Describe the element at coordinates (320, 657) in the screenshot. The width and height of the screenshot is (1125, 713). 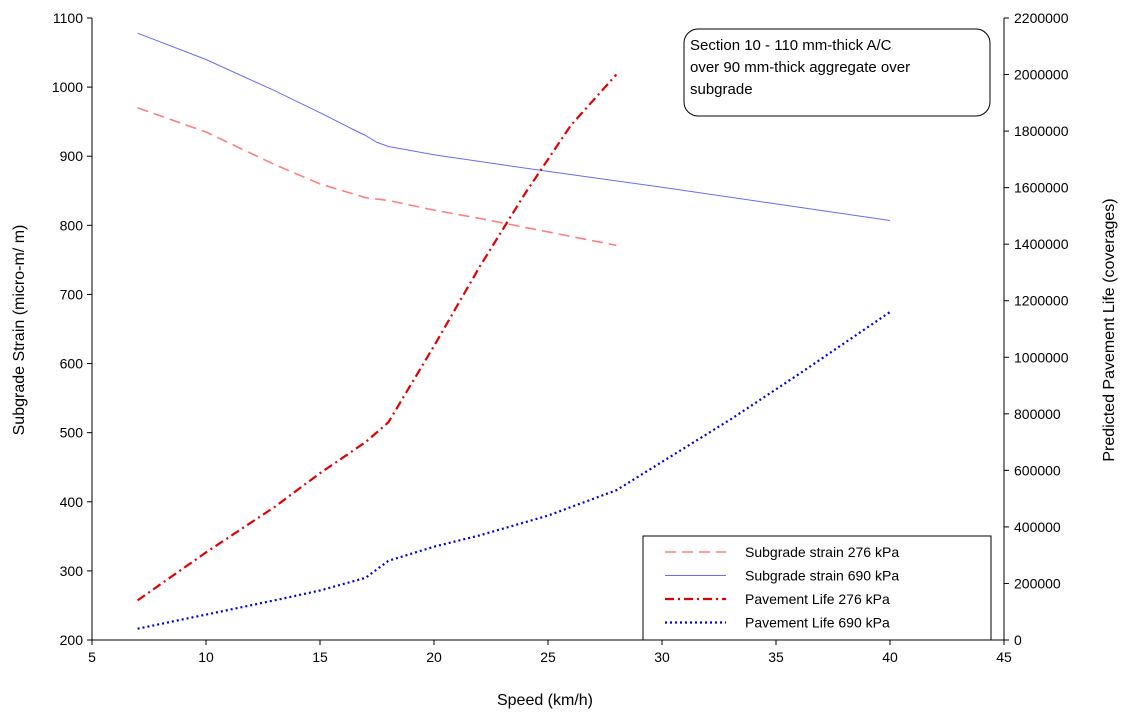
I see `x-tick-label: 15` at that location.